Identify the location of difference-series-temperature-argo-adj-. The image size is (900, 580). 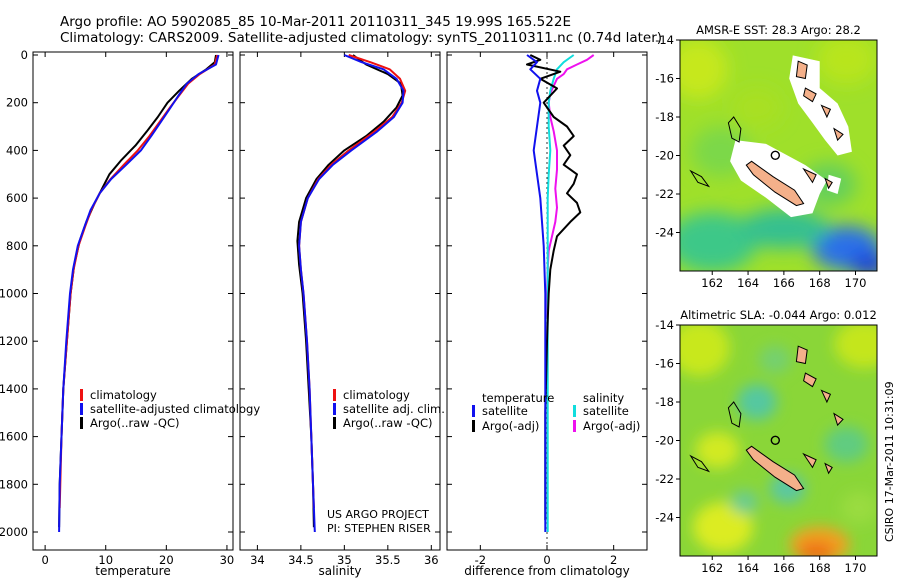
(554, 287).